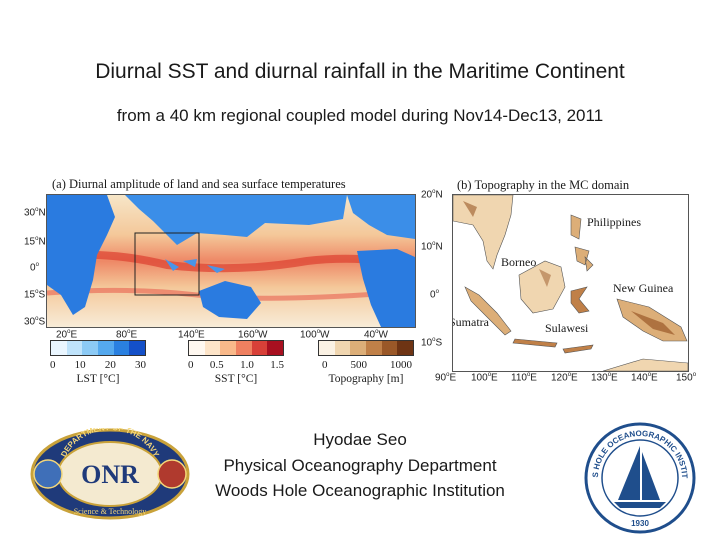 The image size is (720, 540). I want to click on author-department: Physical Oceanography Department, so click(360, 465).